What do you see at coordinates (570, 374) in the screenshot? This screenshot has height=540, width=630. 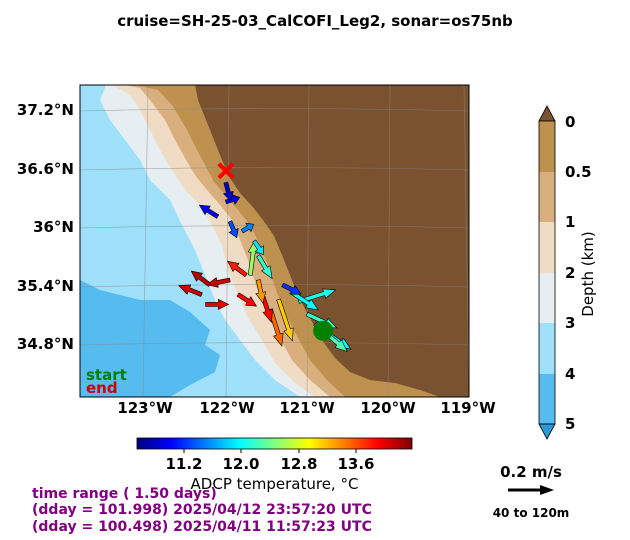 I see `depth-tick-label: 4` at bounding box center [570, 374].